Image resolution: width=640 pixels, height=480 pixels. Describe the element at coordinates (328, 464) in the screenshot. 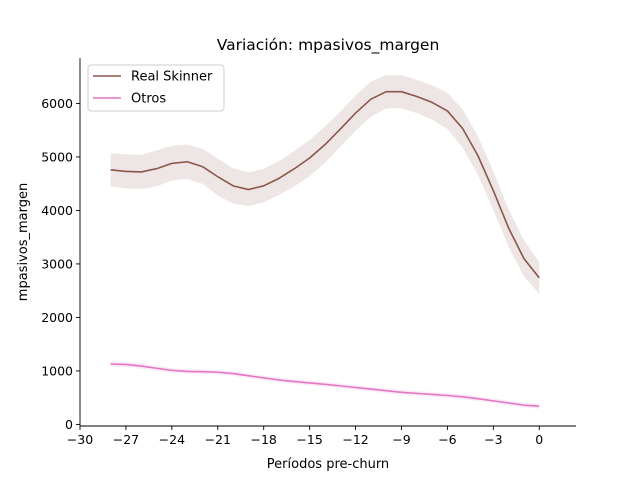

I see `x-axis-label: Períodos pre-churn` at that location.